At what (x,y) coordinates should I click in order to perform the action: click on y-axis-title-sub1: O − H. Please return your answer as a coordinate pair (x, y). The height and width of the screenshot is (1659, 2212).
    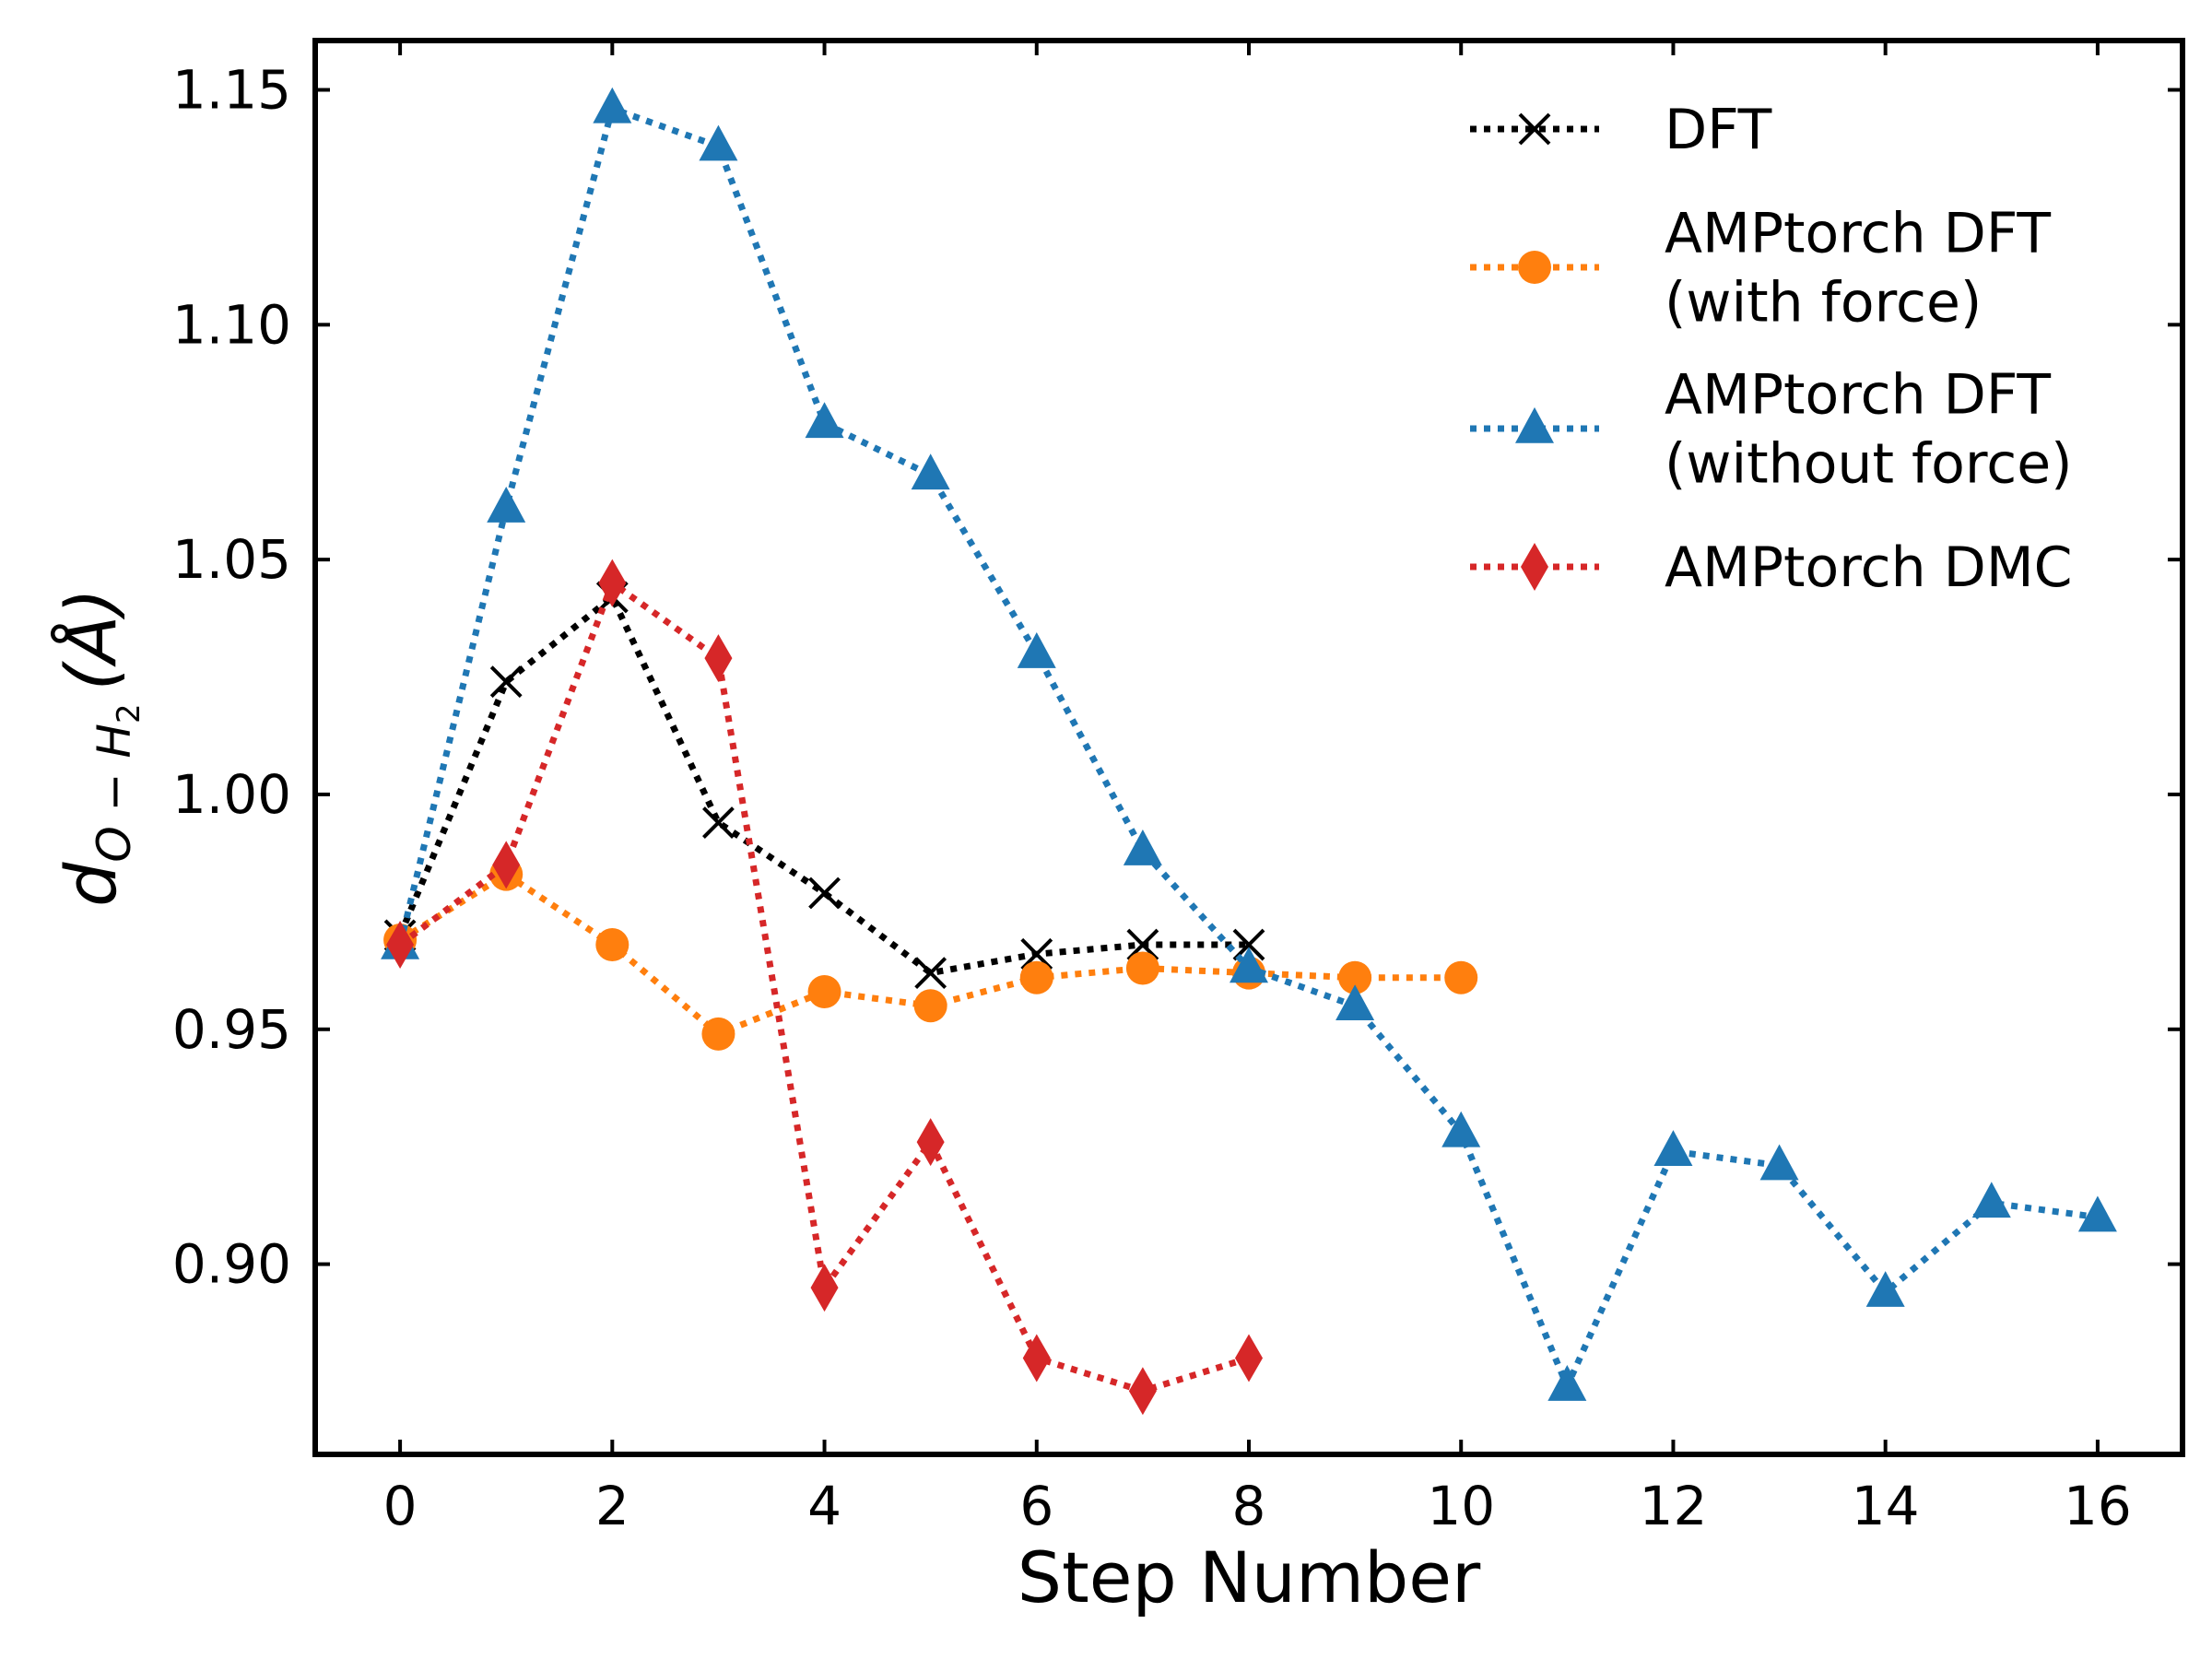
    Looking at the image, I should click on (114, 793).